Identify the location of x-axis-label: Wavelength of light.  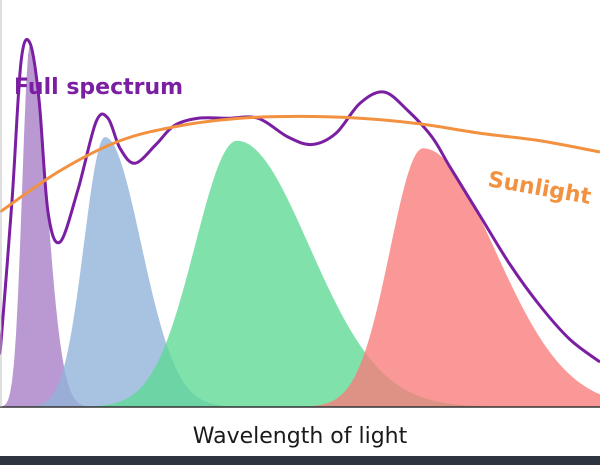
(300, 436).